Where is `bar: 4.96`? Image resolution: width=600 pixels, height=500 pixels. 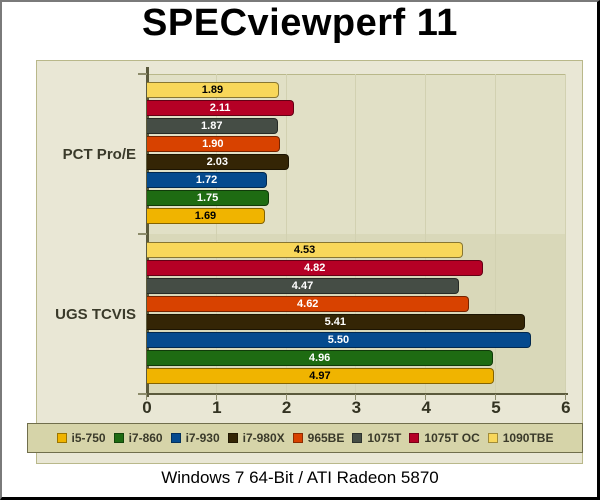 bar: 4.96 is located at coordinates (320, 358).